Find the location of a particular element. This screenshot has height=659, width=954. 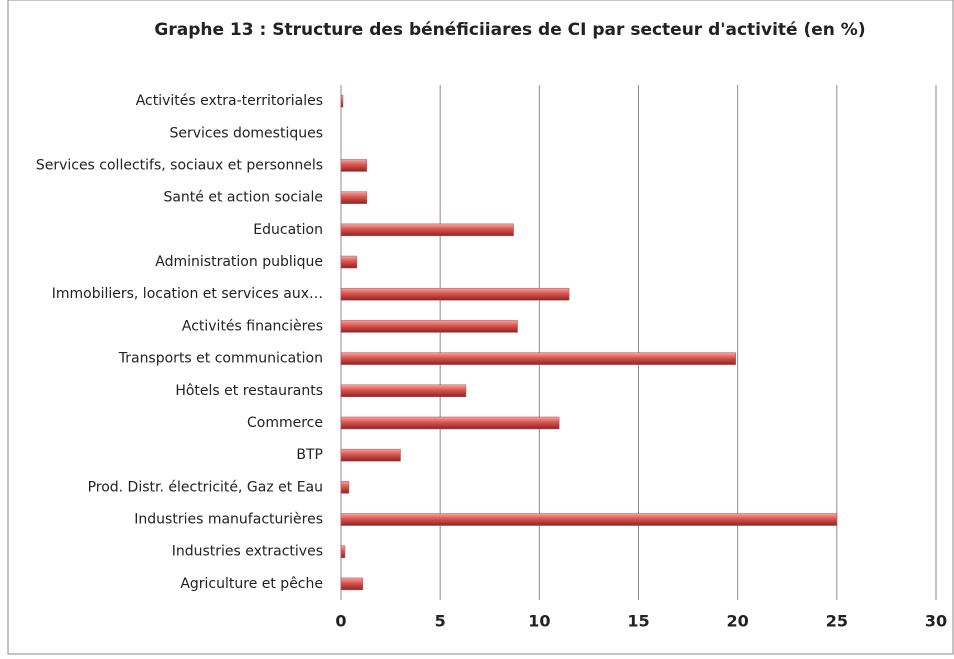

y-tick-label: Transports et communication is located at coordinates (220, 359).